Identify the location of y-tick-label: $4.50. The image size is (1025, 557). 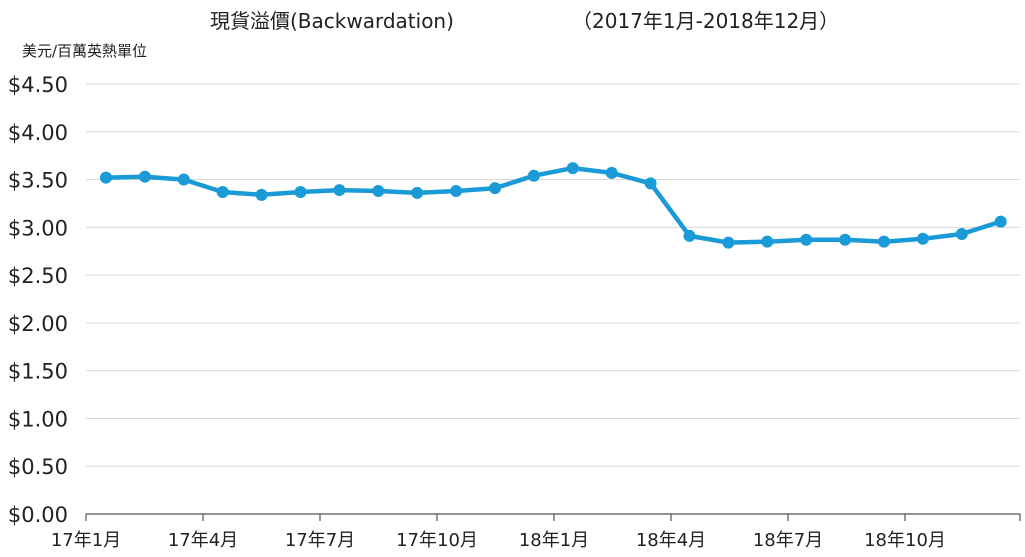
(38, 85).